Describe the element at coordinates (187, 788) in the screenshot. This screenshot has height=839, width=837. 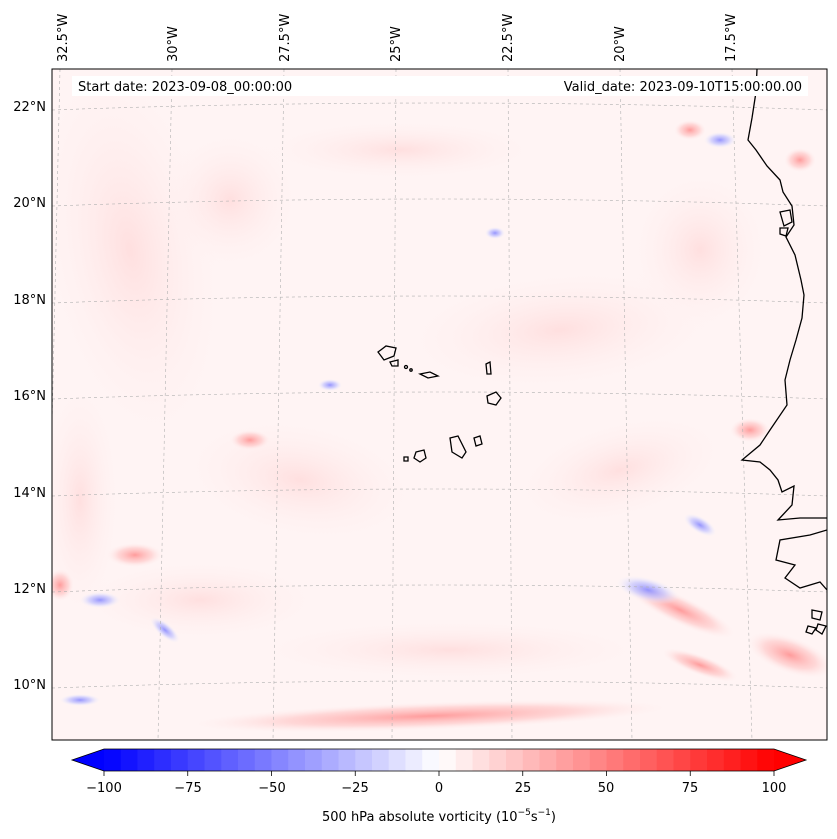
I see `cbar-tick-label: −75` at that location.